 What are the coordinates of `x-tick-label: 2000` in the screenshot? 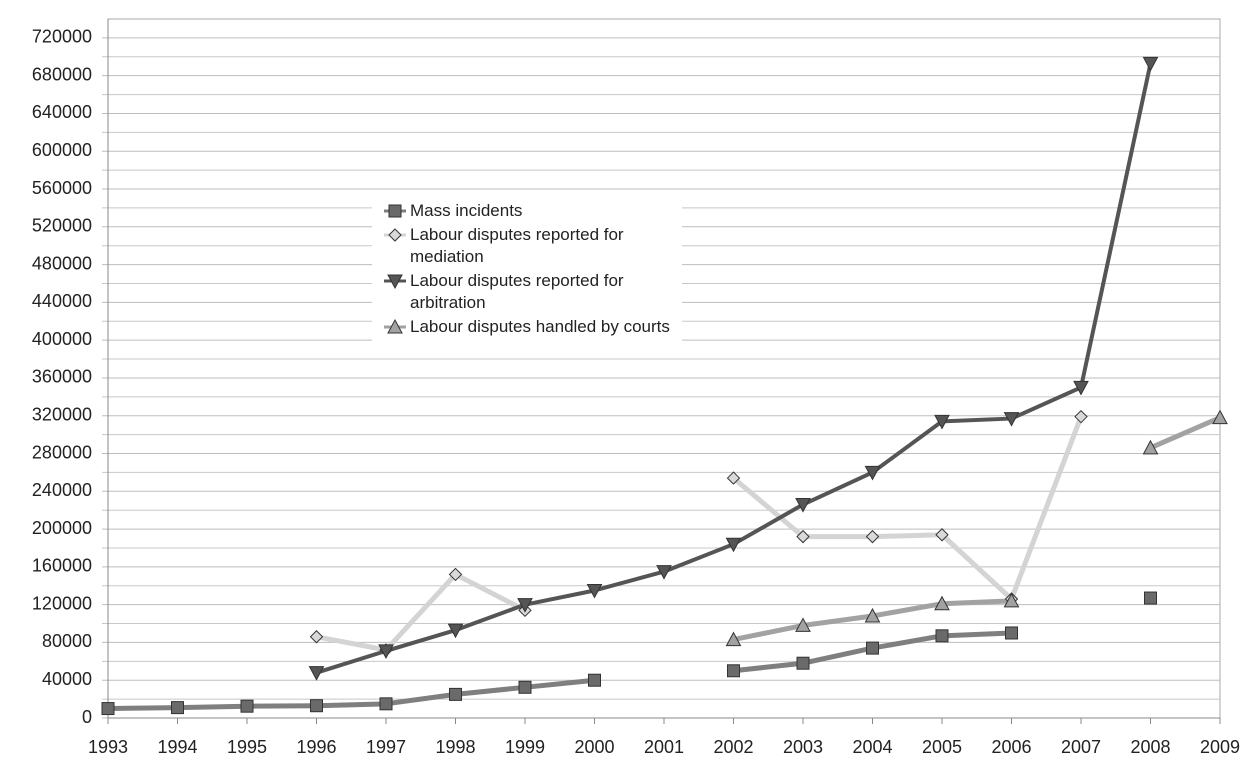 It's located at (594, 747).